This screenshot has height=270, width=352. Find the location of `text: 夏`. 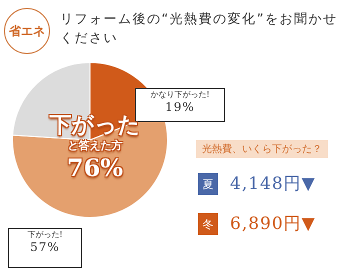

text: 夏 is located at coordinates (208, 184).